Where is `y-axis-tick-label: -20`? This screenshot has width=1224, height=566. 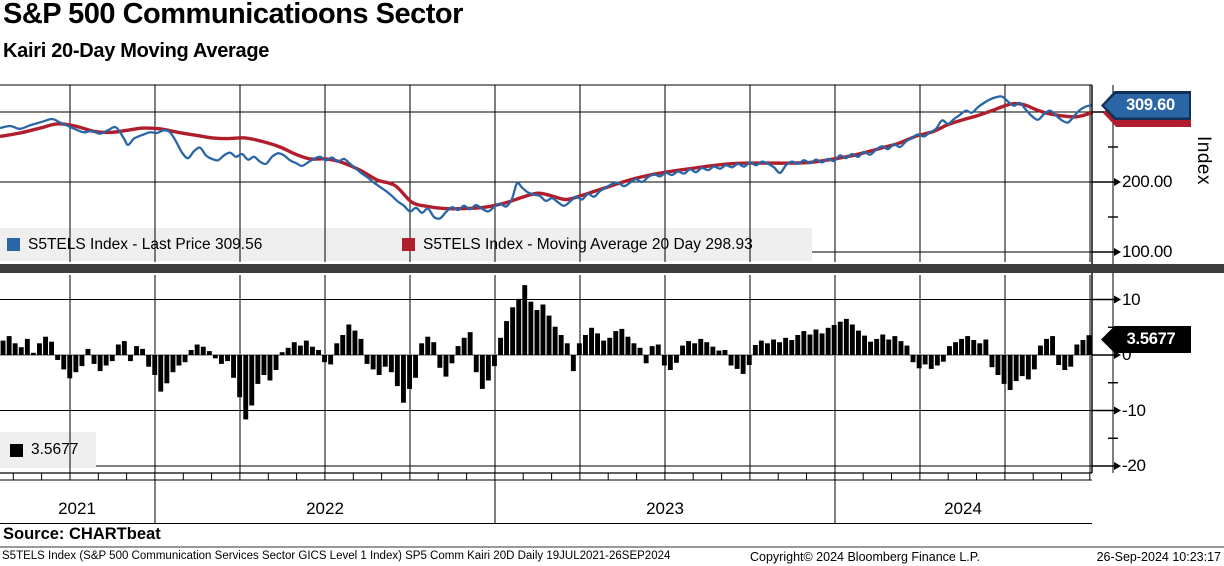 y-axis-tick-label: -20 is located at coordinates (1134, 465).